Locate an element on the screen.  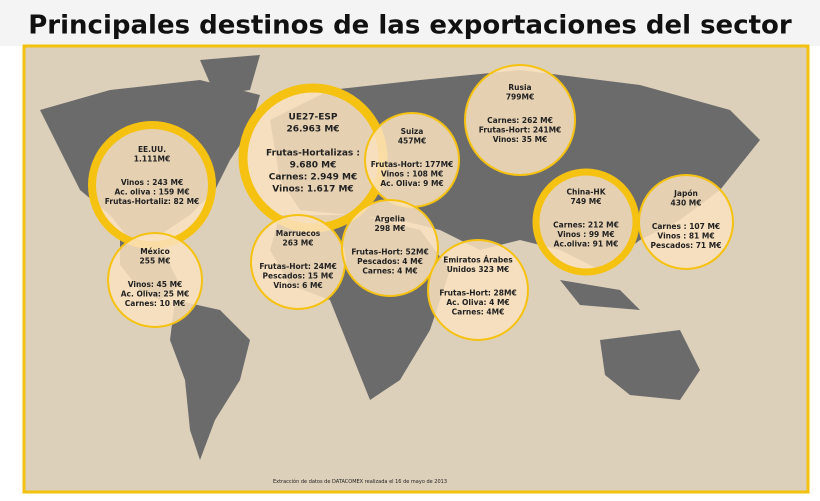
bubble-line: Vinos : 81 M€ is located at coordinates (685, 236).